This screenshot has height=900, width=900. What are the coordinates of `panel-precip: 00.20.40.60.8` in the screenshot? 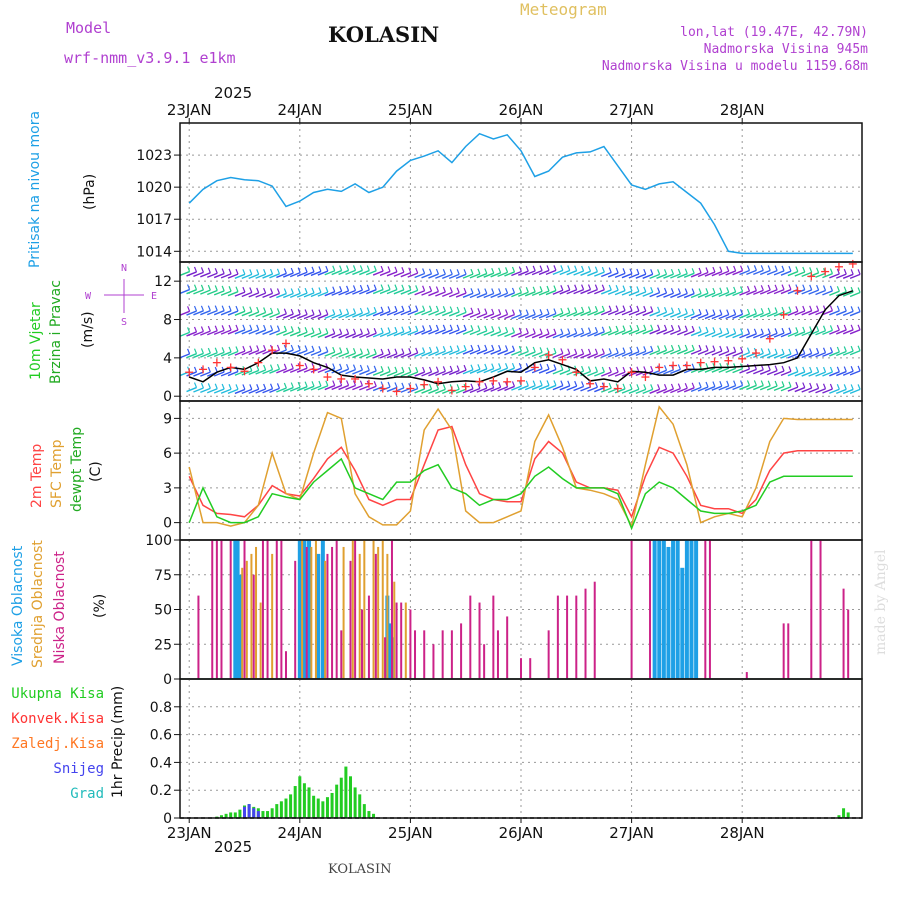 It's located at (506, 752).